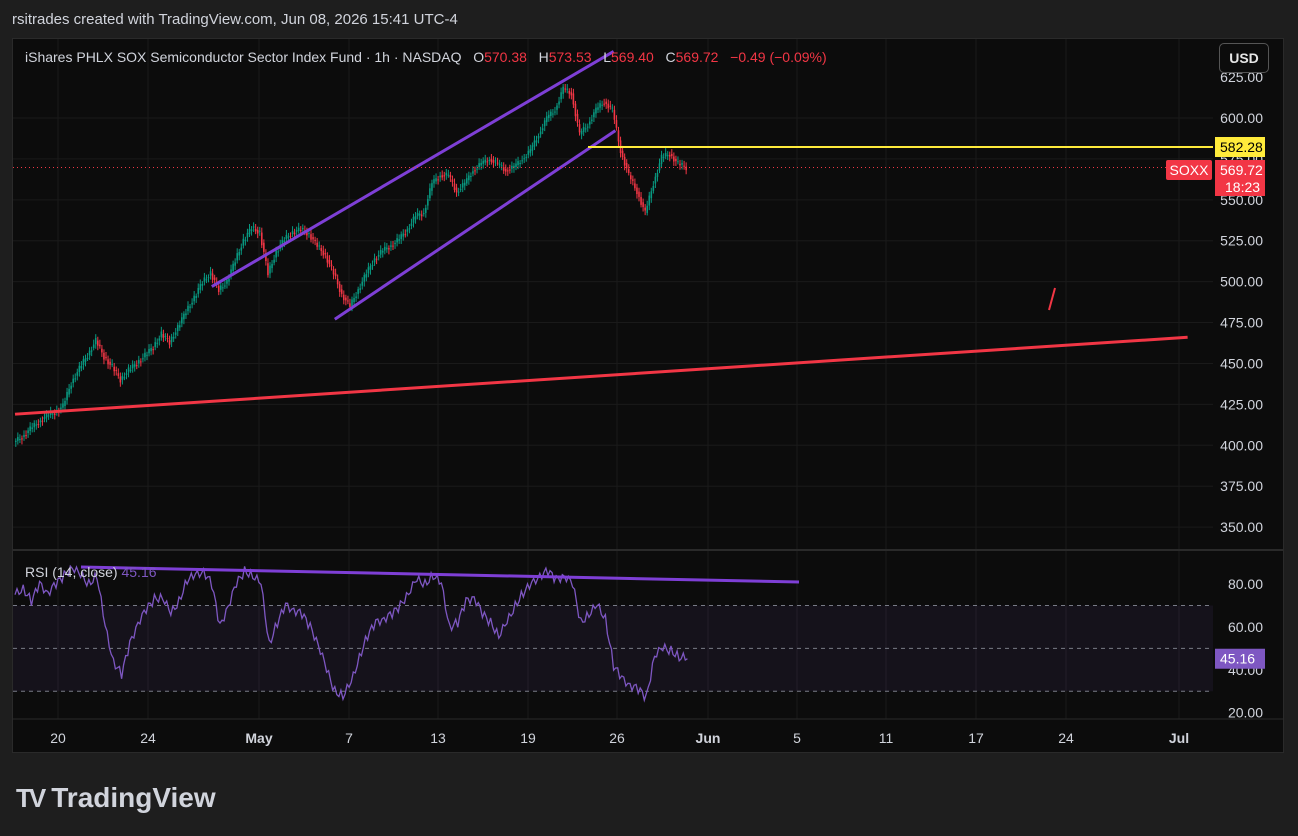 This screenshot has height=836, width=1298. I want to click on open-label: O, so click(479, 57).